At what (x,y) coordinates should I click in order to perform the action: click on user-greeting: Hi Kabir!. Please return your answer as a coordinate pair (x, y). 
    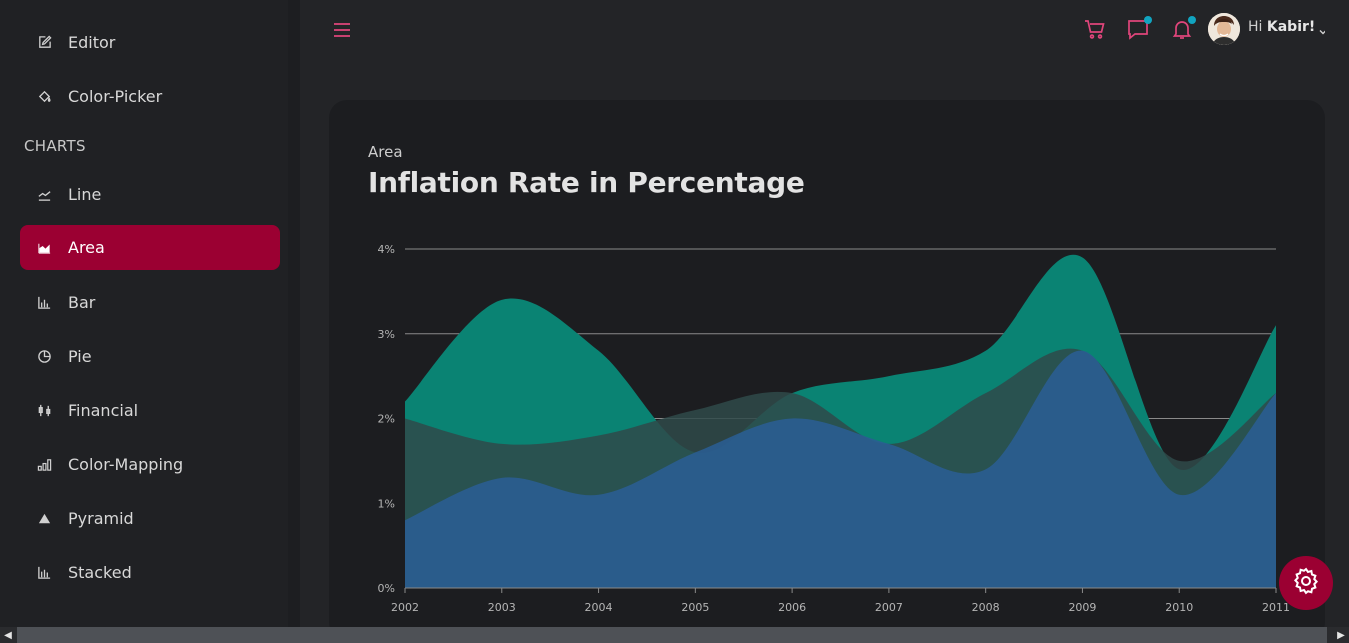
    Looking at the image, I should click on (1282, 27).